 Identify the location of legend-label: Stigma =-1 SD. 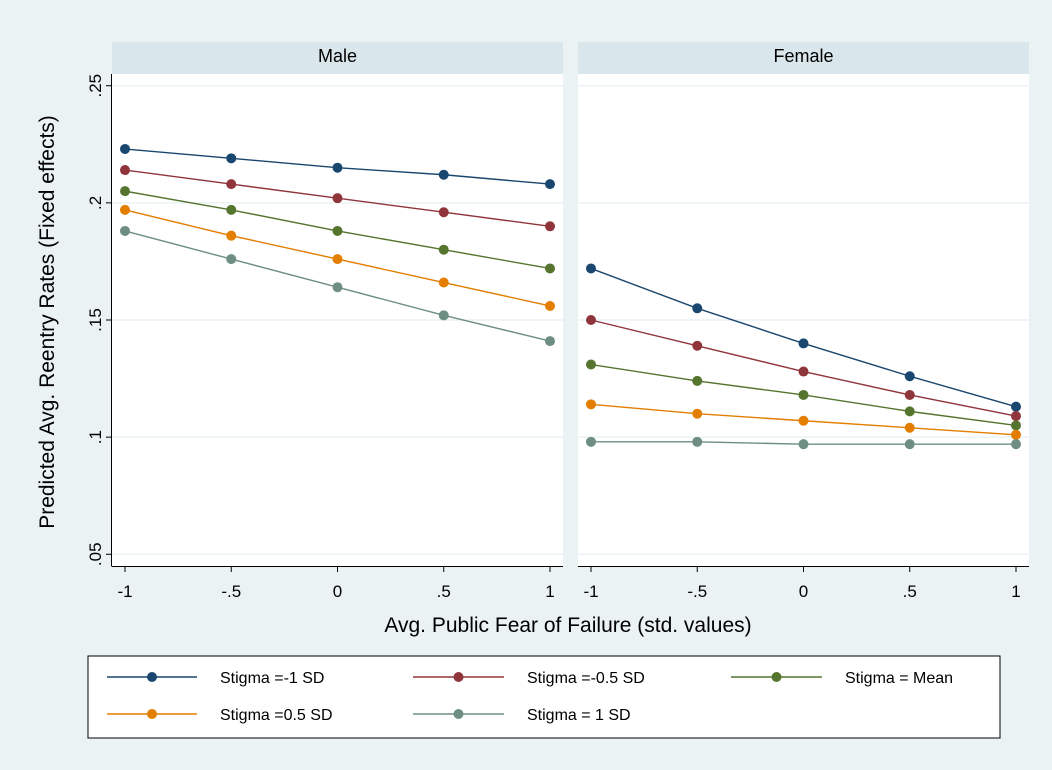
(272, 678).